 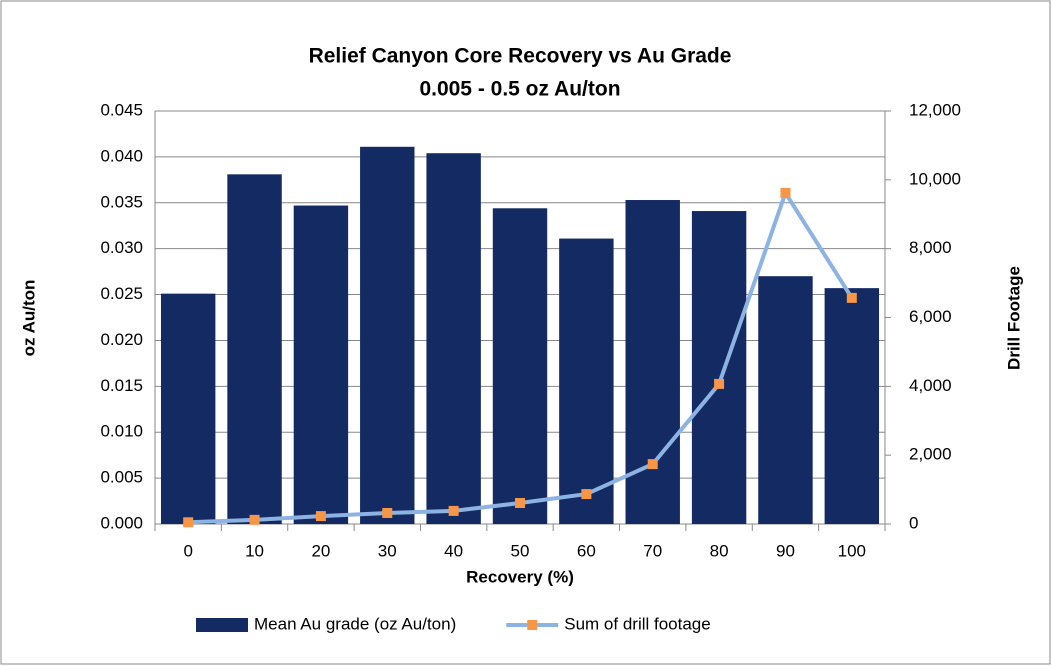 What do you see at coordinates (930, 247) in the screenshot?
I see `y2-tick-label: 8,000` at bounding box center [930, 247].